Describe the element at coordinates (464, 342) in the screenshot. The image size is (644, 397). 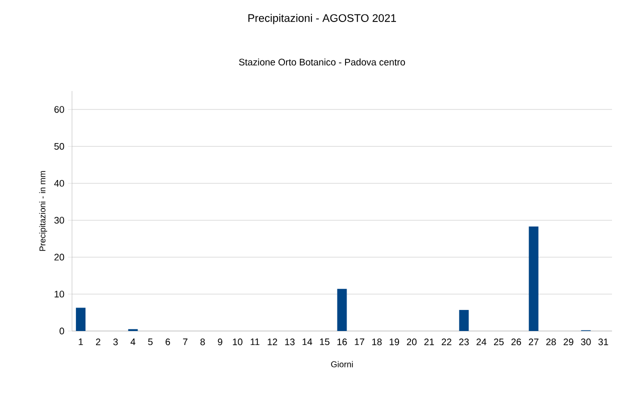
I see `x-tick-label: 23` at that location.